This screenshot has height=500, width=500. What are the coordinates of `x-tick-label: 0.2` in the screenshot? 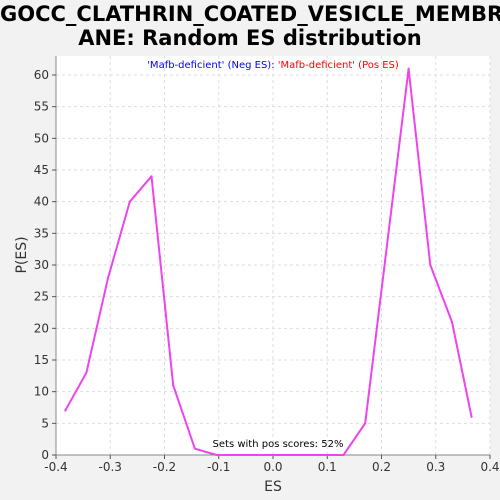 It's located at (381, 467).